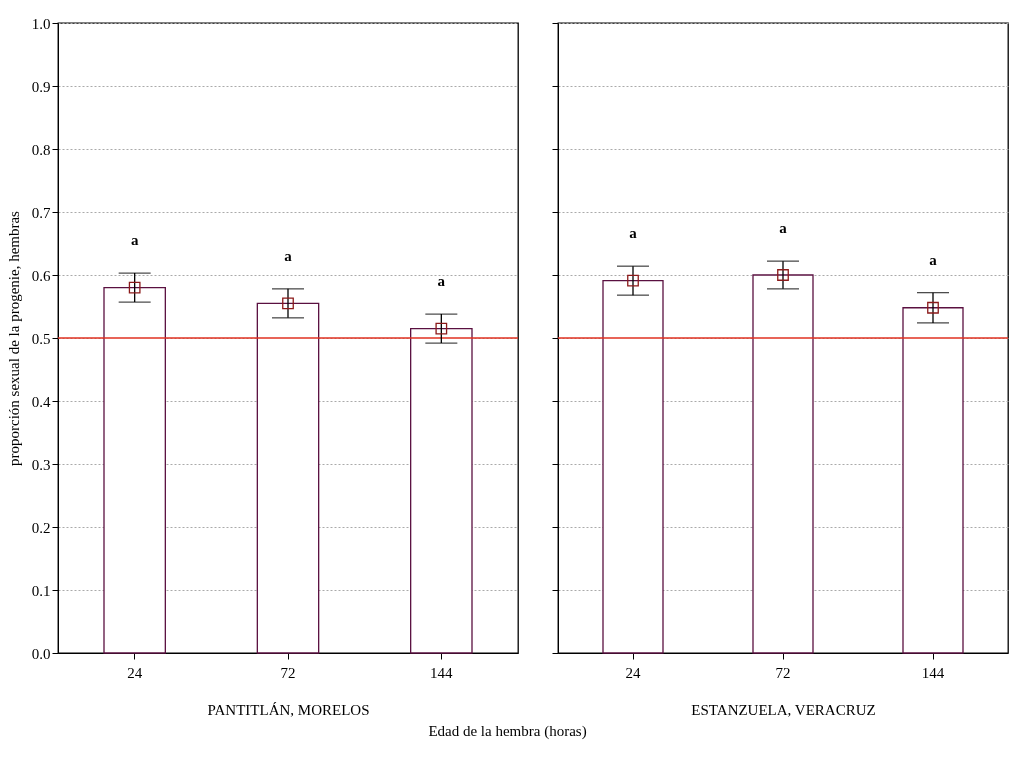 Image resolution: width=1021 pixels, height=762 pixels. What do you see at coordinates (288, 709) in the screenshot?
I see `x-axis-title: PANTITLÁN, MORELOS` at bounding box center [288, 709].